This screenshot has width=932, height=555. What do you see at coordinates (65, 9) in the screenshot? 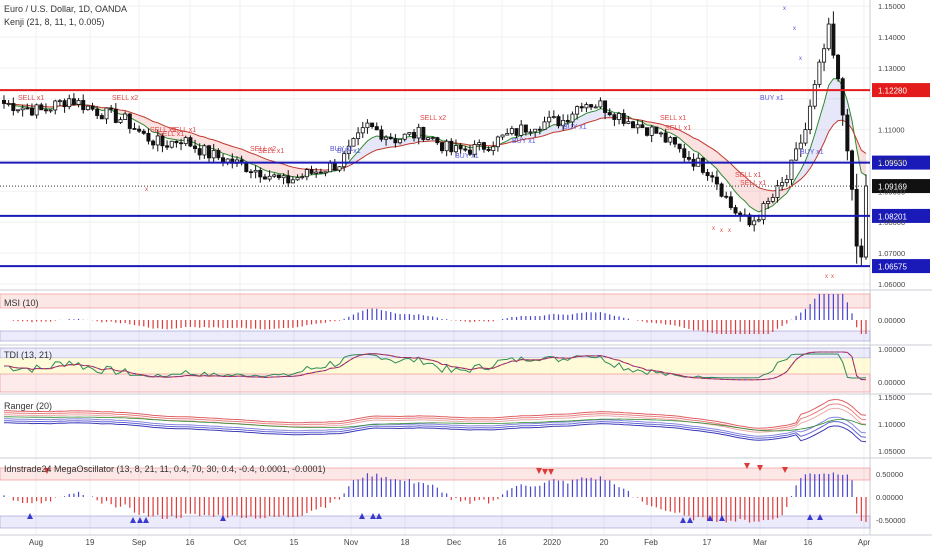
I see `chart-title: Euro / U.S. Dollar, 1D, OANDA` at bounding box center [65, 9].